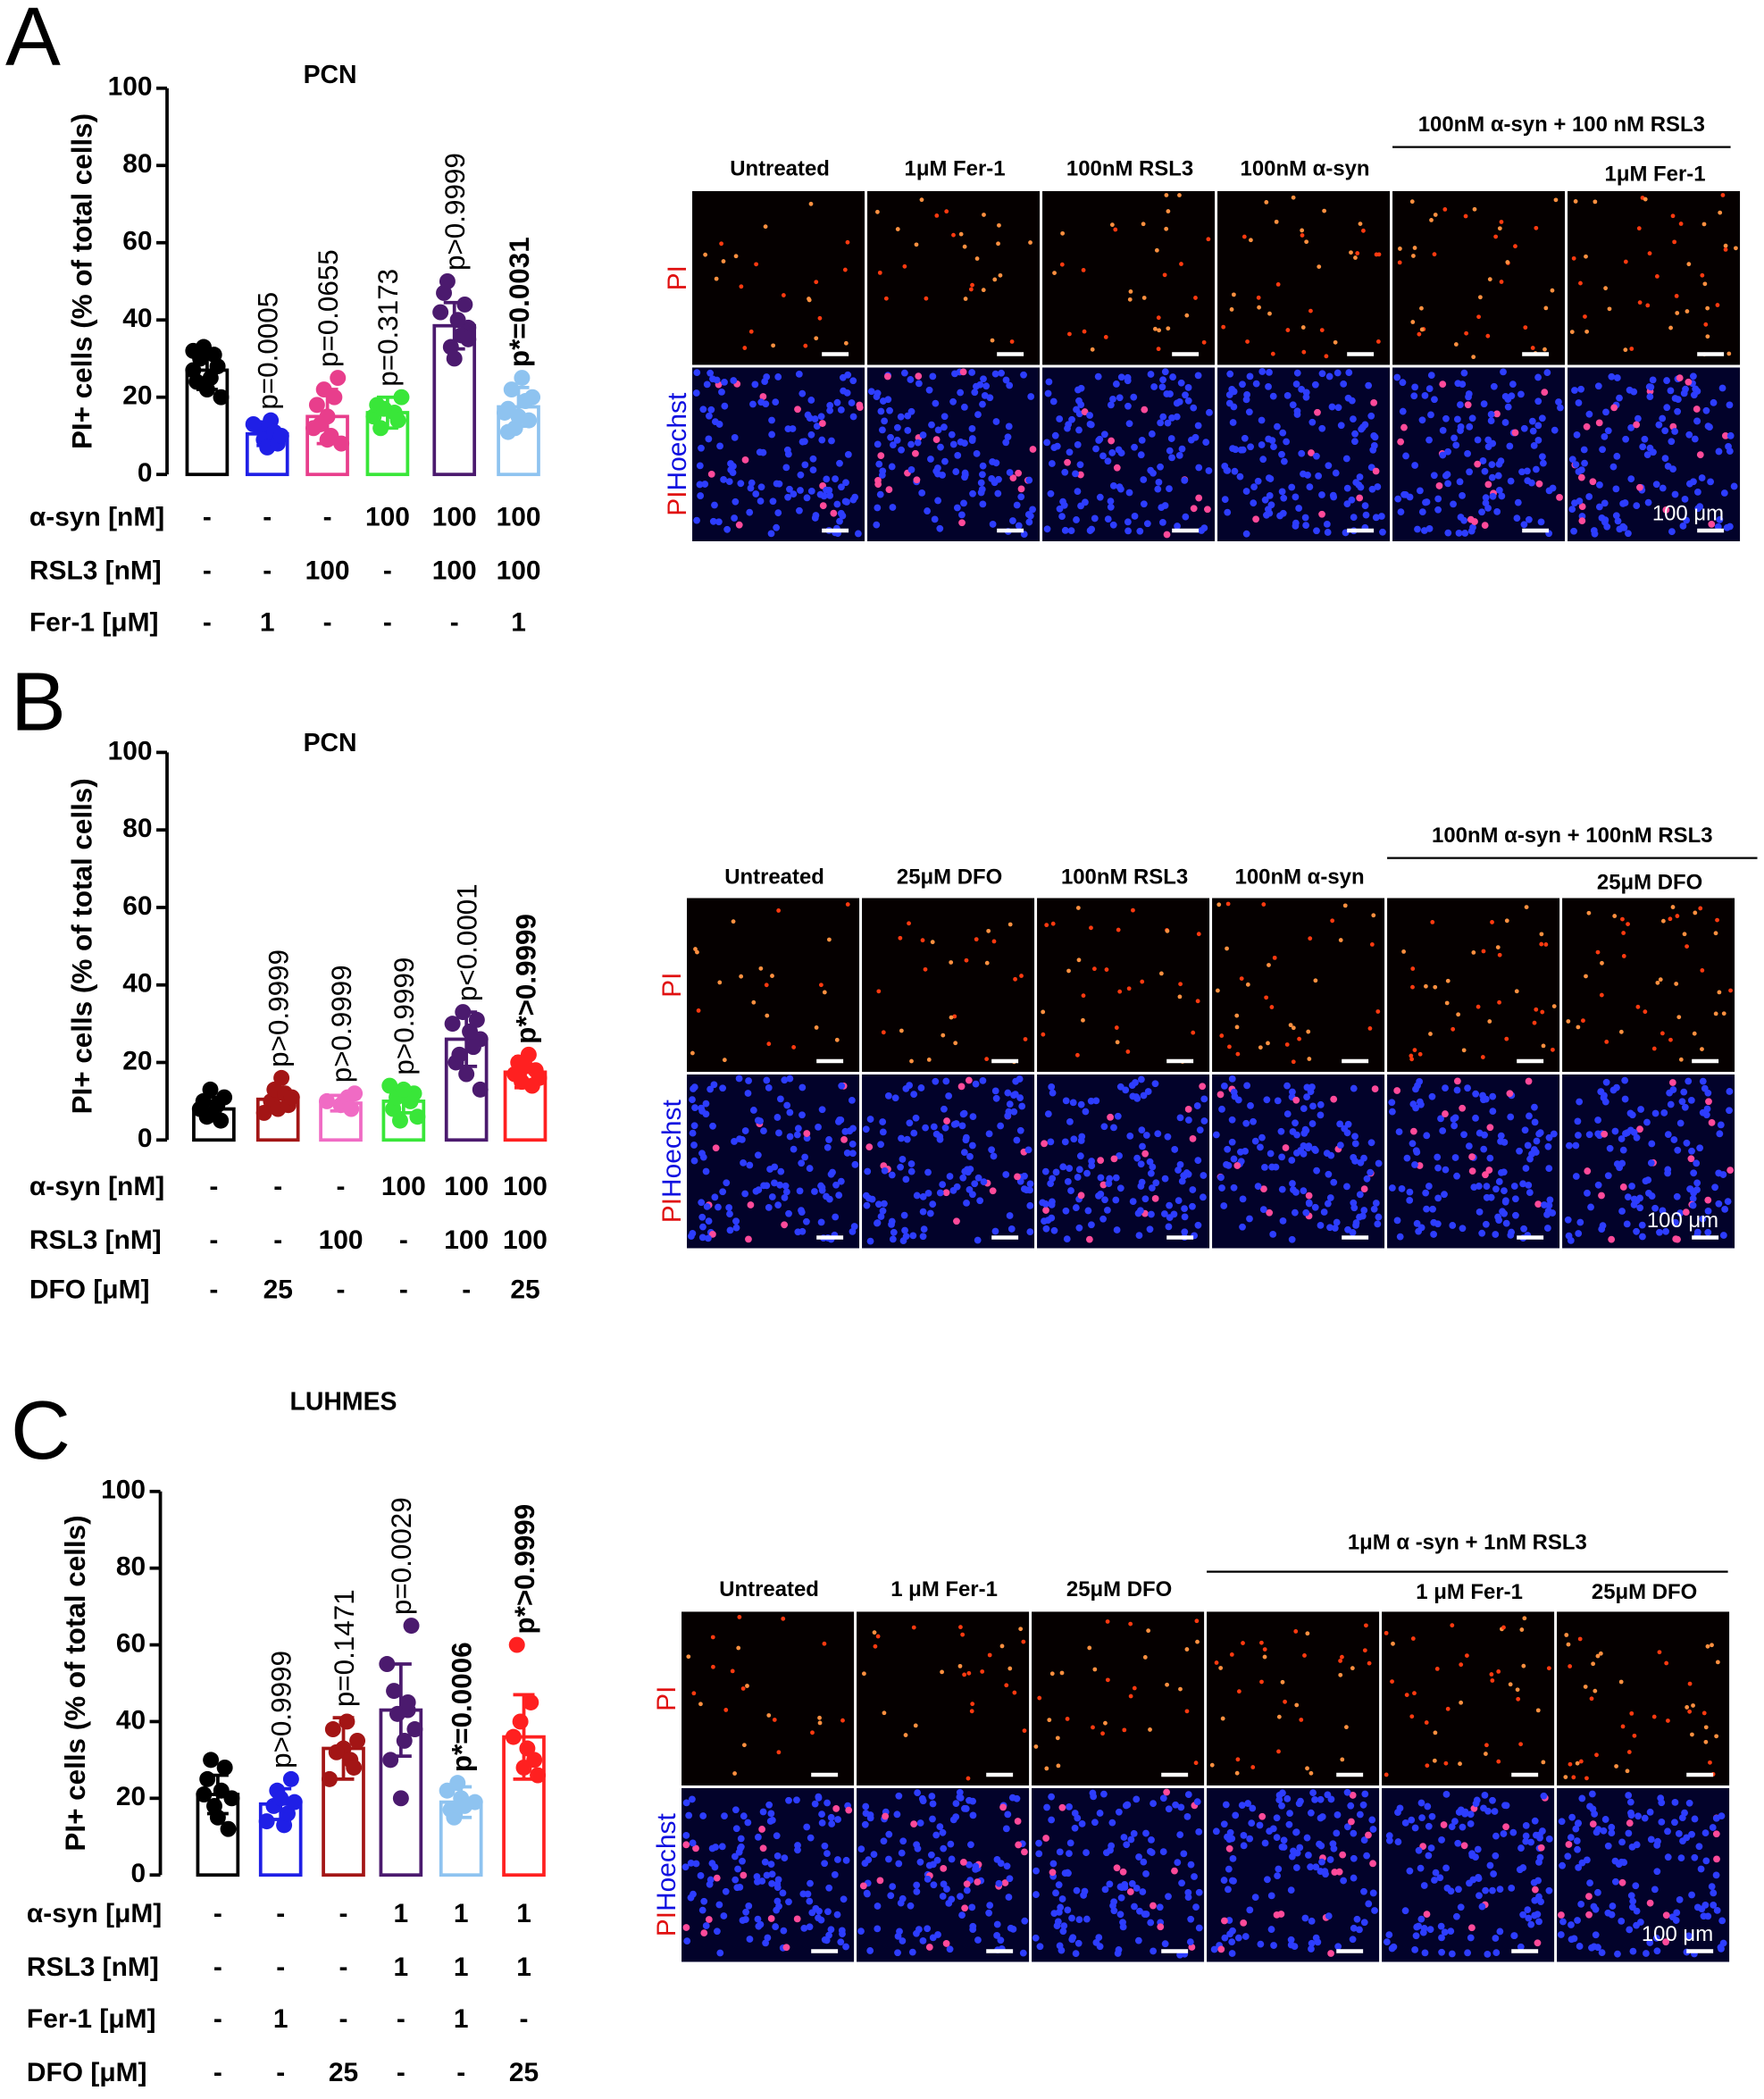 Image resolution: width=1764 pixels, height=2099 pixels. Describe the element at coordinates (131, 1796) in the screenshot. I see `y-tick-label: 20` at that location.